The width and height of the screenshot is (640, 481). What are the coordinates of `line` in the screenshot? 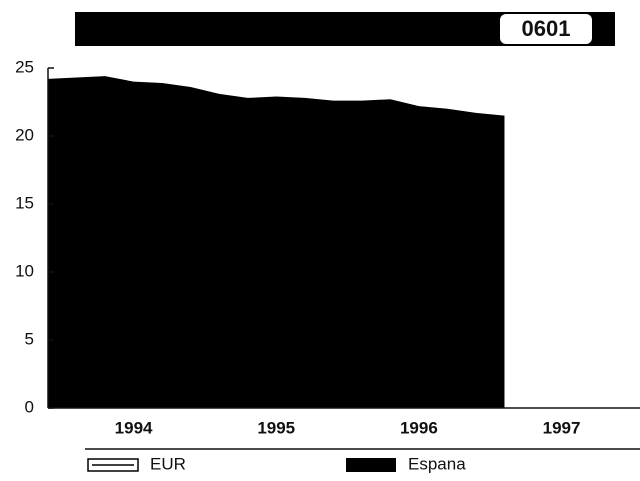 It's located at (287, 259).